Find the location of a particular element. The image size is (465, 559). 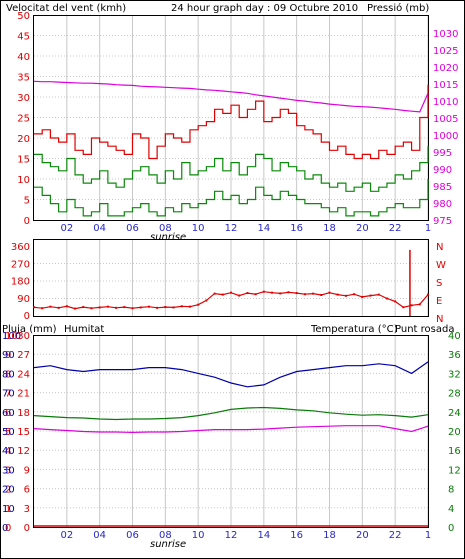

hum-ytick-3: 70 is located at coordinates (8, 394).